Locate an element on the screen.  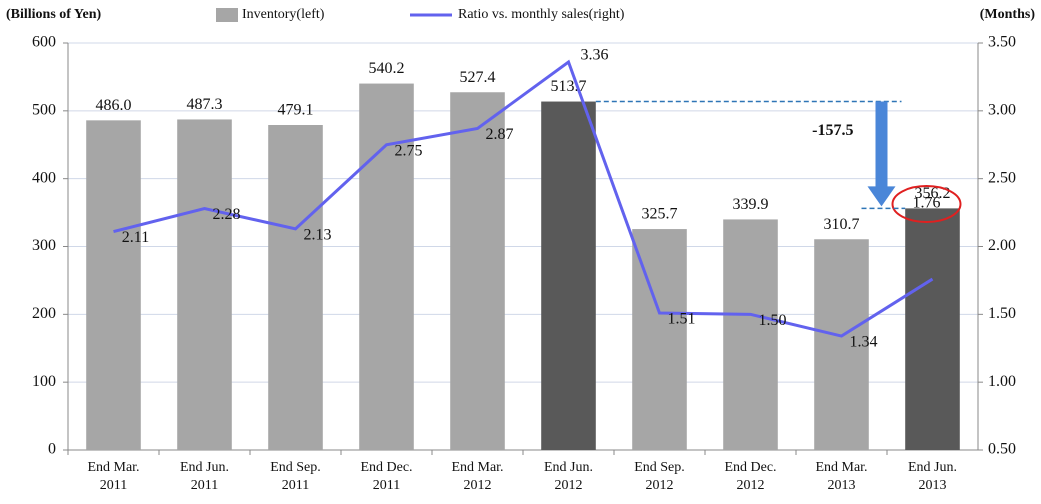
line-label: 2.87 is located at coordinates (500, 134).